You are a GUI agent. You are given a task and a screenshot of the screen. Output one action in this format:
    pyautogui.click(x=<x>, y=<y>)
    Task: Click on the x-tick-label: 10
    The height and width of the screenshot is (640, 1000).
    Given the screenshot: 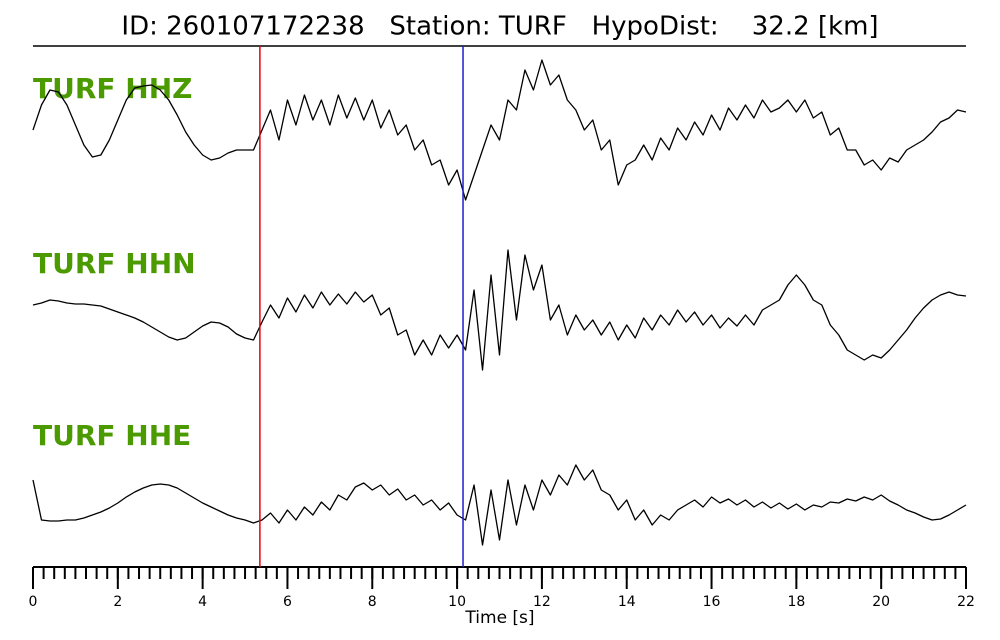 What is the action you would take?
    pyautogui.click(x=457, y=602)
    